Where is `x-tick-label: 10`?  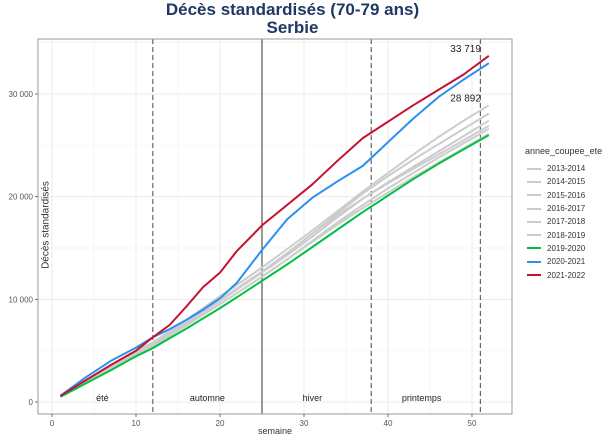 x-tick-label: 10 is located at coordinates (136, 423).